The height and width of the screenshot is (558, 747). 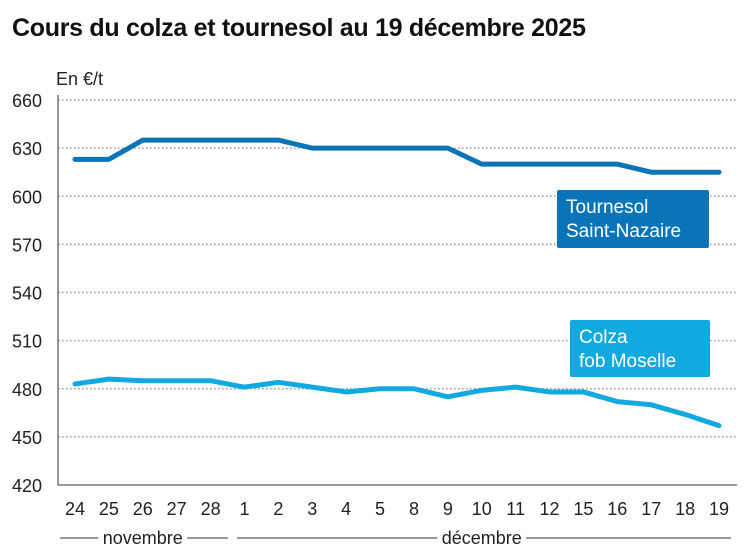 What do you see at coordinates (27, 101) in the screenshot?
I see `y-tick-label: 660` at bounding box center [27, 101].